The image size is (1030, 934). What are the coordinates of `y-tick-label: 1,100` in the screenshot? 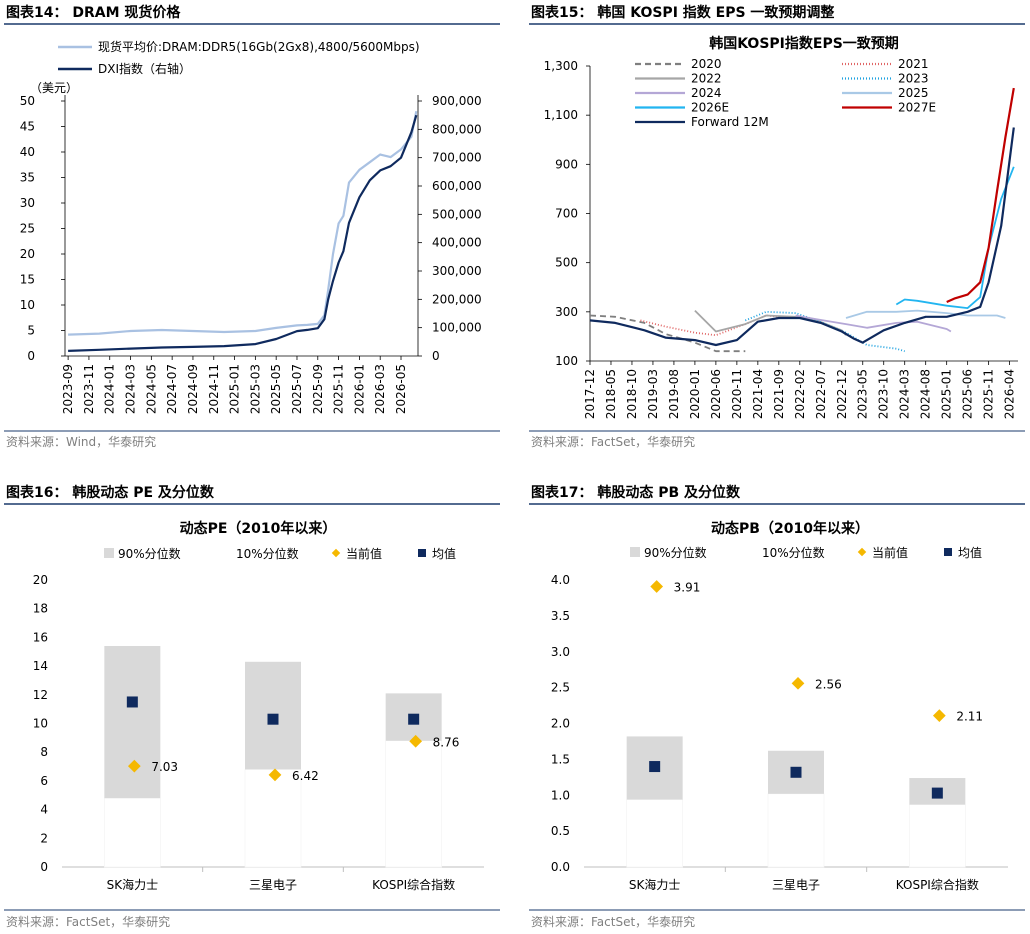 It's located at (561, 115).